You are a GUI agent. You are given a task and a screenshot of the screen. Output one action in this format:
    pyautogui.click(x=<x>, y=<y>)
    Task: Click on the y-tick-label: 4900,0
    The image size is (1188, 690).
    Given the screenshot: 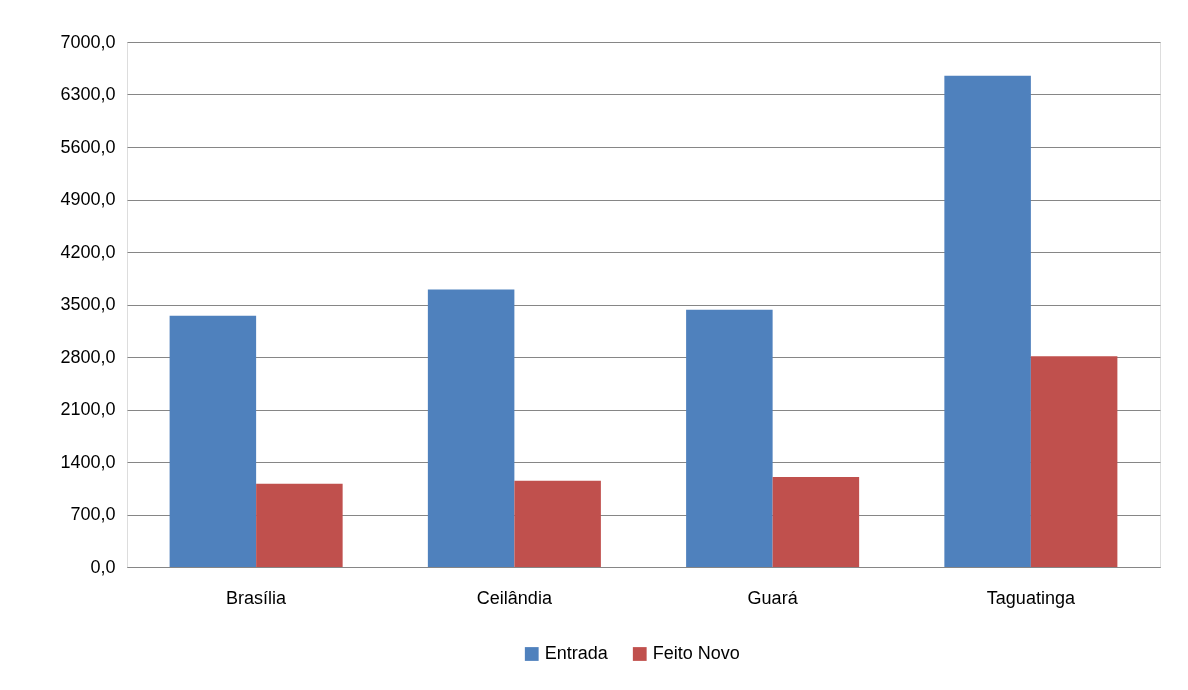 What is the action you would take?
    pyautogui.click(x=88, y=199)
    